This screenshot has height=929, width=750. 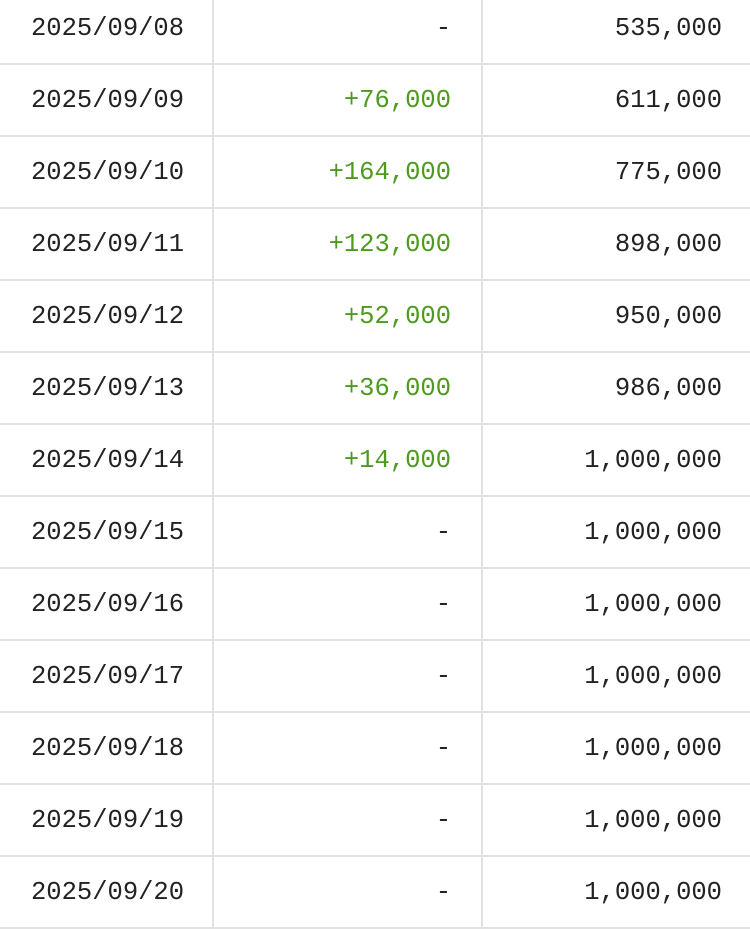 What do you see at coordinates (107, 604) in the screenshot?
I see `date-cell: 2025/09/16` at bounding box center [107, 604].